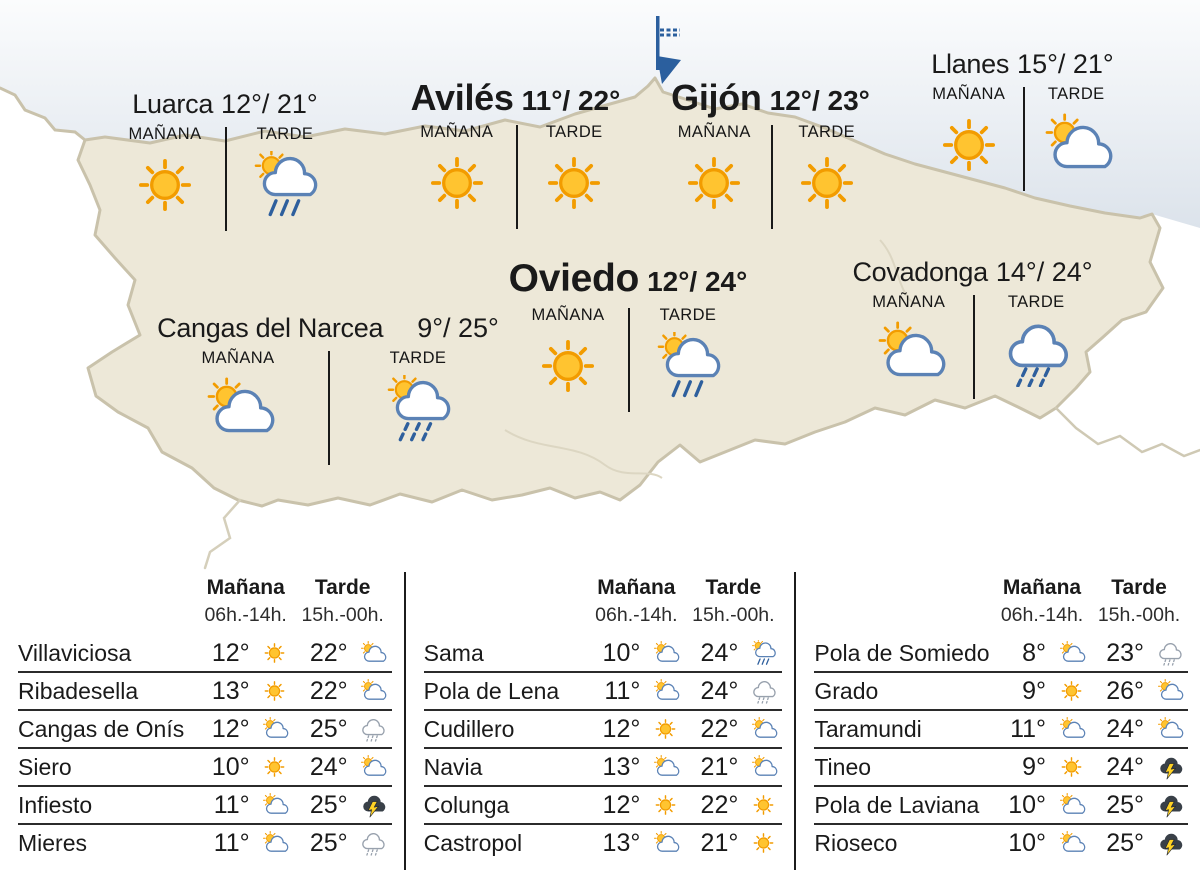 This screenshot has height=870, width=1200. What do you see at coordinates (1001, 768) in the screenshot?
I see `table-row: Tineo 9° 24°` at bounding box center [1001, 768].